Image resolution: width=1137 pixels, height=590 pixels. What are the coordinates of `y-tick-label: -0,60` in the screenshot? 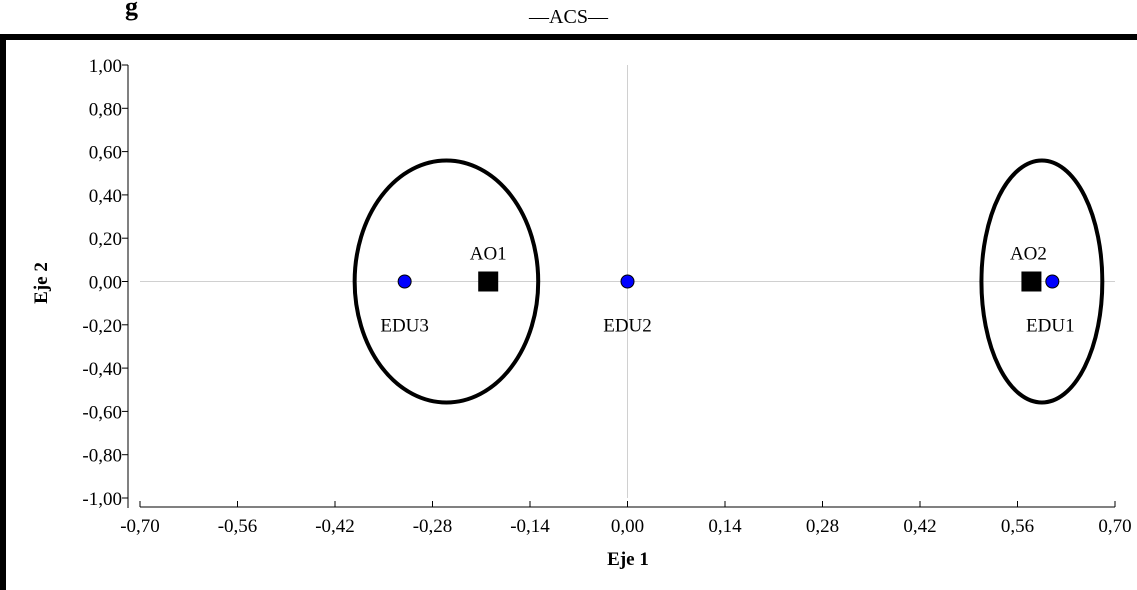 It's located at (102, 412).